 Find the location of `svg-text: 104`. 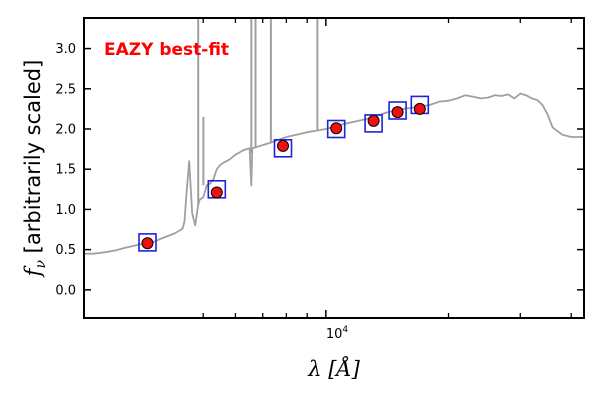

svg-text: 104 is located at coordinates (337, 333).